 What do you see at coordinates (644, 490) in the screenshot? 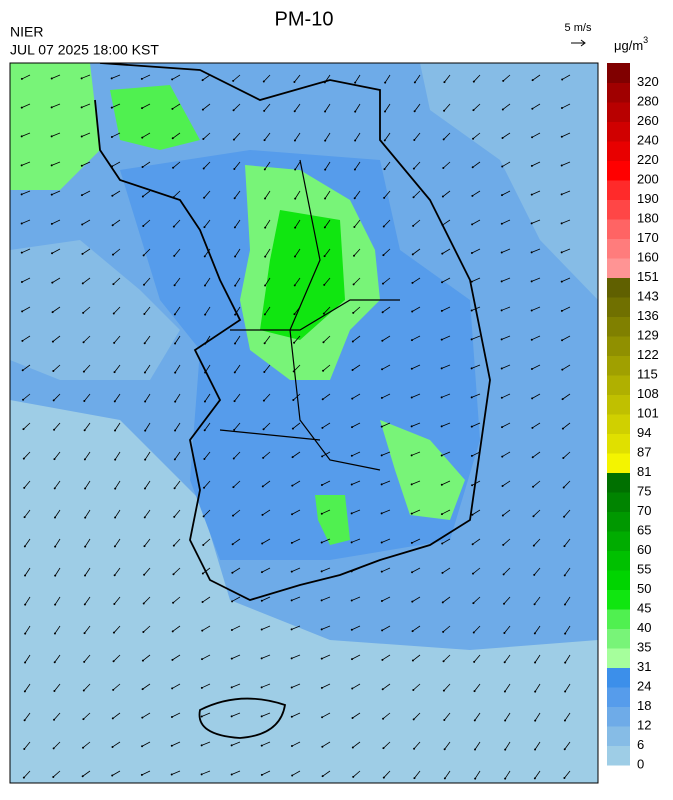
I see `colorbar-label: 75` at bounding box center [644, 490].